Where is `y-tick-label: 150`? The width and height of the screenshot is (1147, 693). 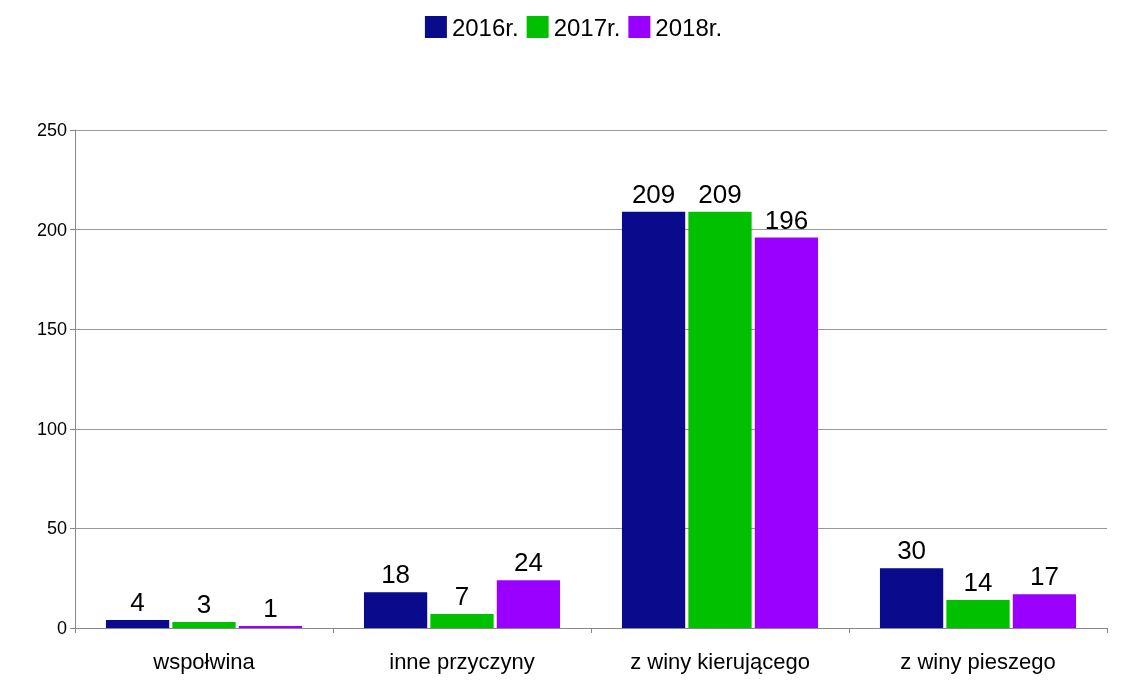
y-tick-label: 150 is located at coordinates (51, 329).